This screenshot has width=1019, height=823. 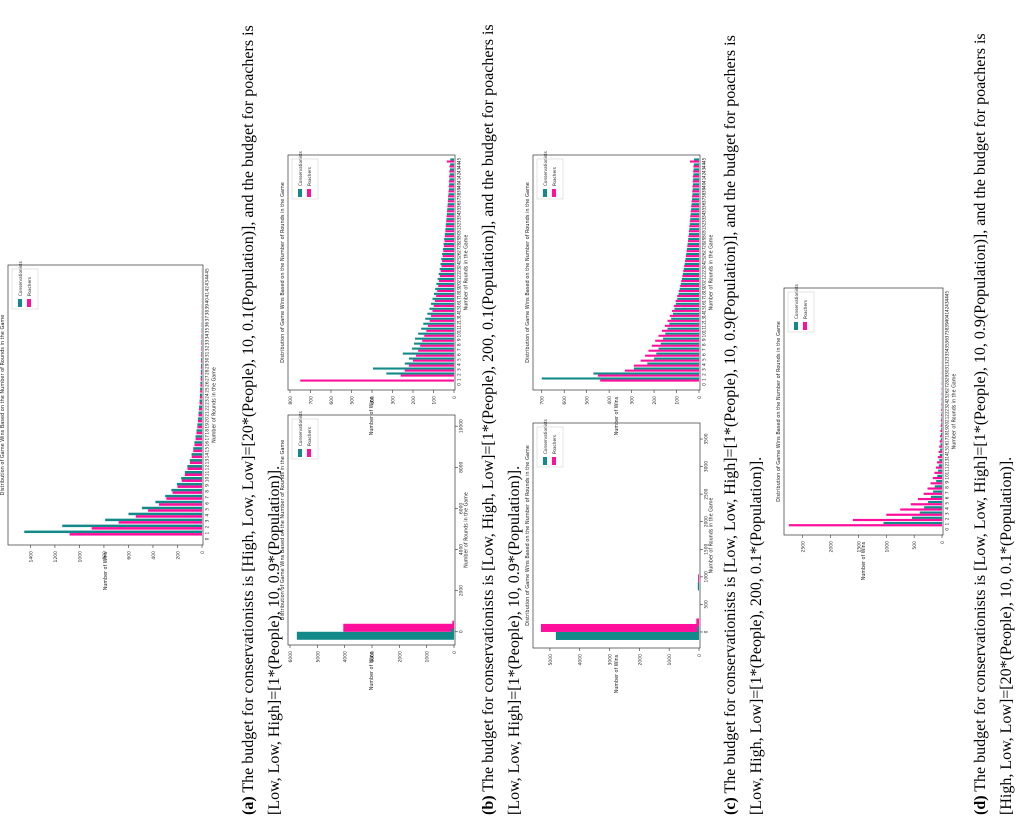 I want to click on legend-label: Conservationists, so click(x=300, y=428).